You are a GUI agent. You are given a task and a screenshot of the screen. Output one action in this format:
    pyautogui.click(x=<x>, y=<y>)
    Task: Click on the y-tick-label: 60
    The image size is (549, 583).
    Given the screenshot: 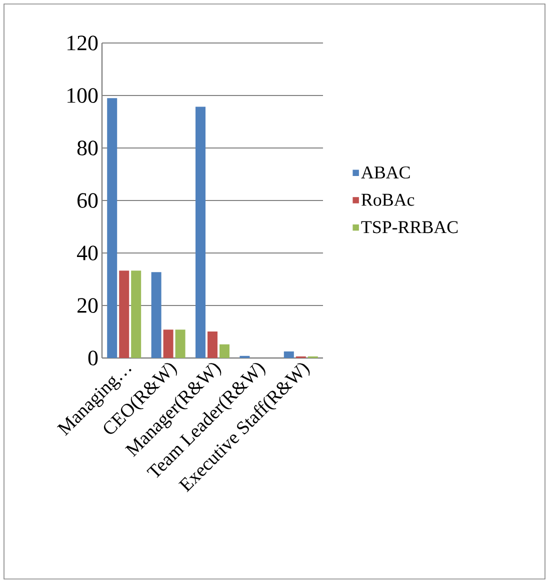 What is the action you would take?
    pyautogui.click(x=88, y=200)
    